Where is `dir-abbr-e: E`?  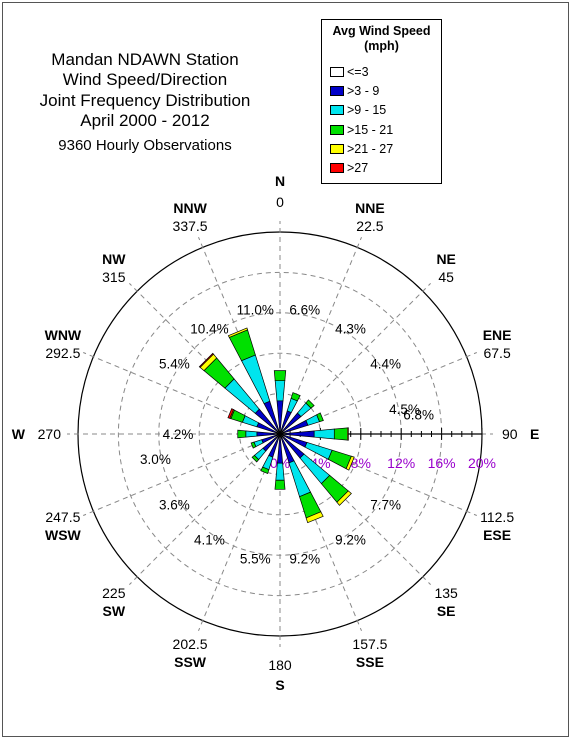 dir-abbr-e: E is located at coordinates (534, 434).